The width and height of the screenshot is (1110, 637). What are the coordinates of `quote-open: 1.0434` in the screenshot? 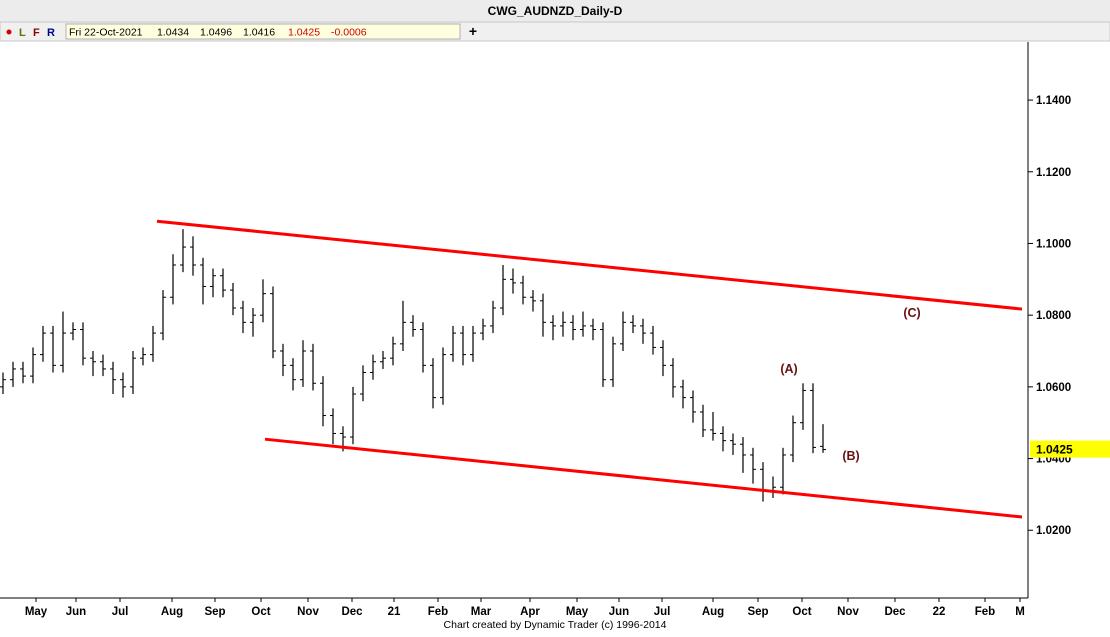 It's located at (173, 33).